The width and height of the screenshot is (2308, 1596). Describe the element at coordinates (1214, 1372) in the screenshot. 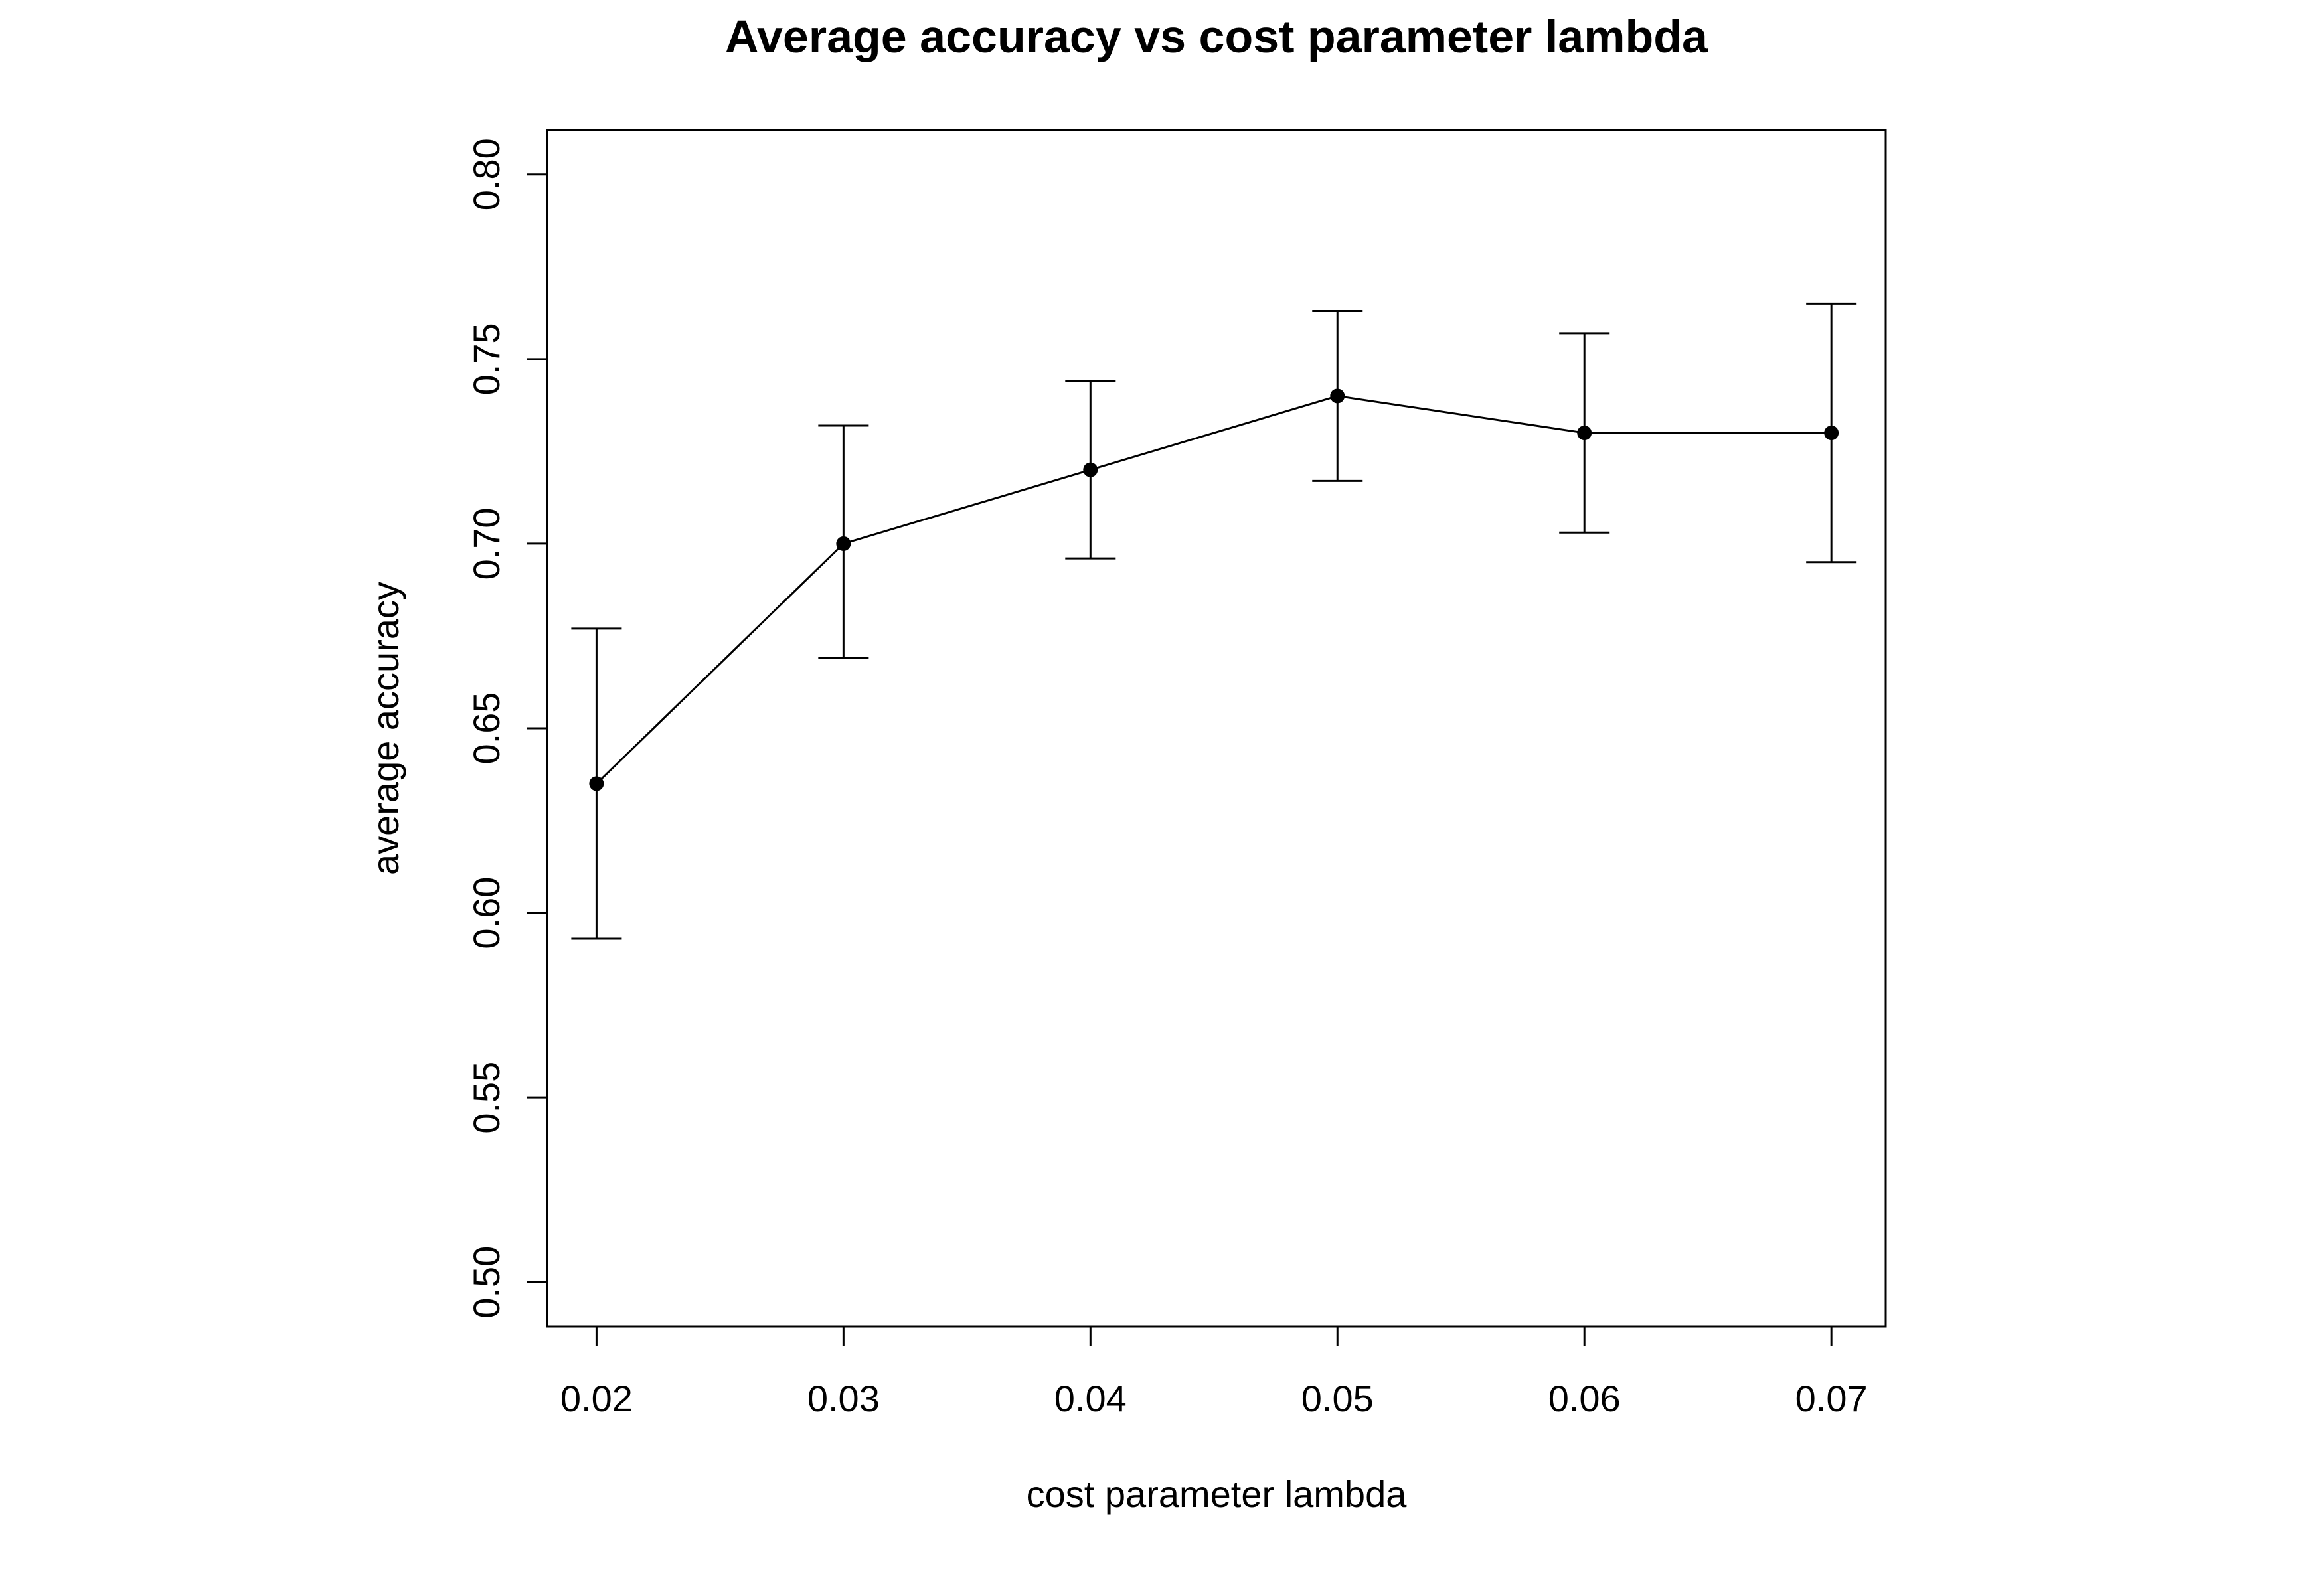

I see `x-axis: 0.02 0.03 0.04 0.05 0.06 0.07` at that location.